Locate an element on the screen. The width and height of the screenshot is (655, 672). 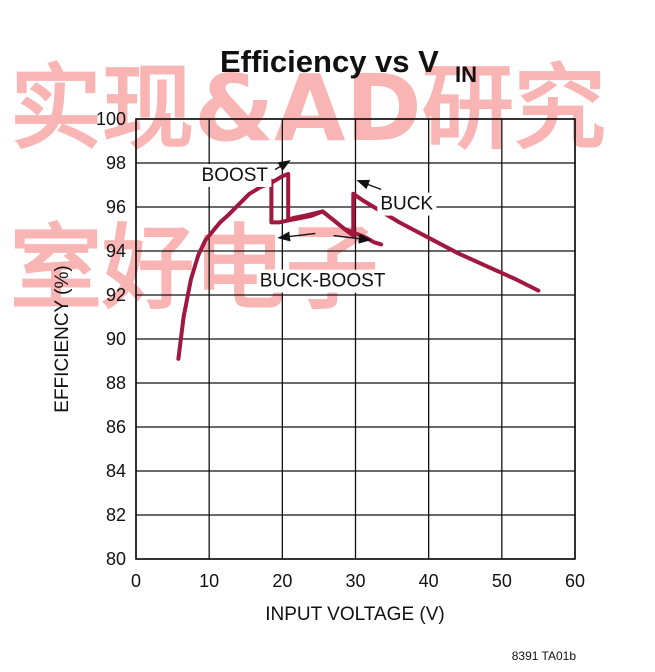
y-tick-label: 88 is located at coordinates (116, 383).